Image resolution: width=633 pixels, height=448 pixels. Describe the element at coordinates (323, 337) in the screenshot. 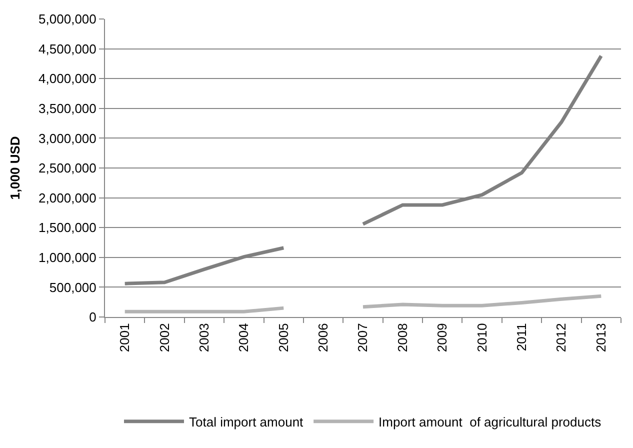

I see `x-tick-label: 2006` at that location.